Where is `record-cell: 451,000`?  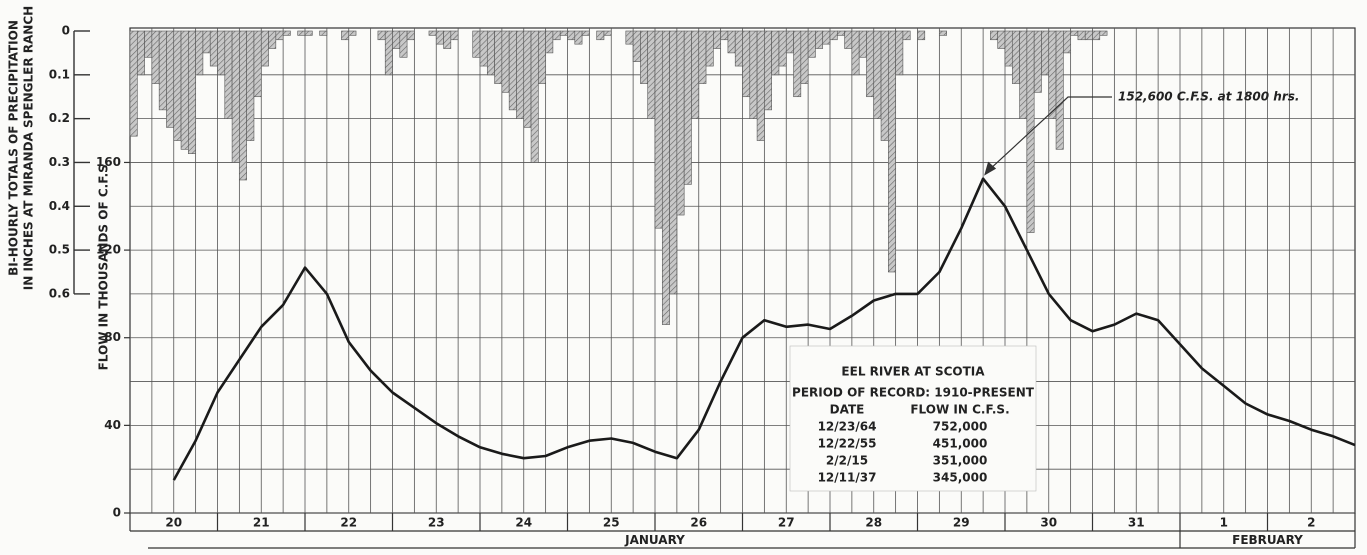
record-cell: 451,000 is located at coordinates (960, 444).